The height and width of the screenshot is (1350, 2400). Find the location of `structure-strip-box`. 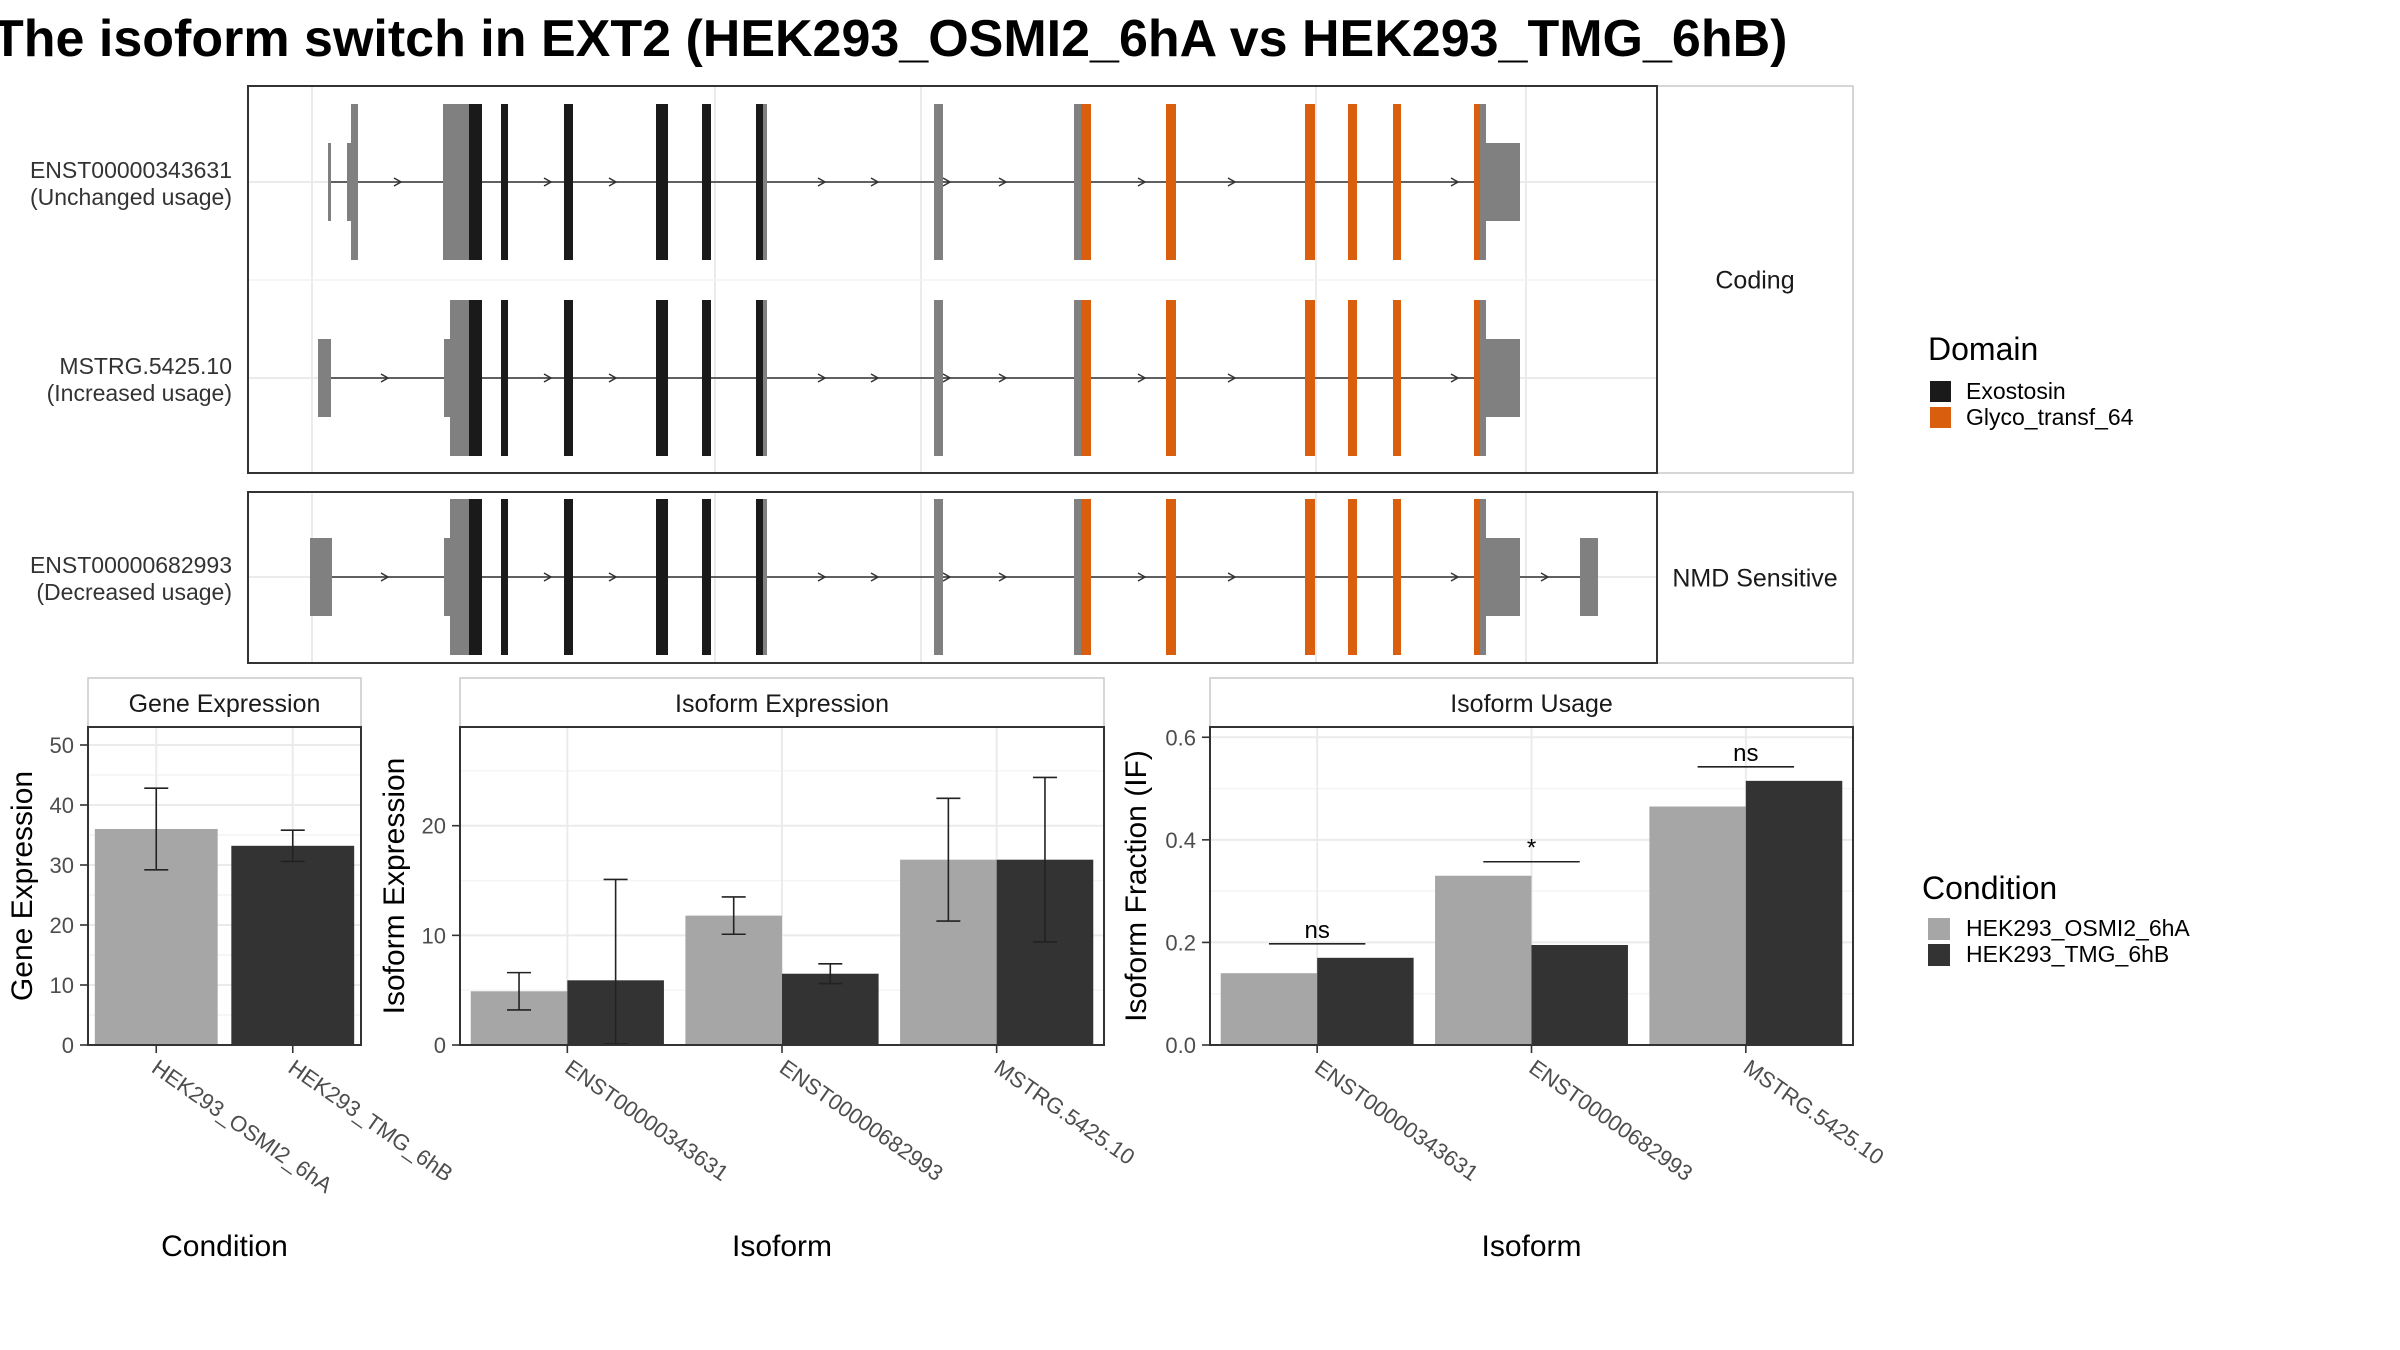

structure-strip-box is located at coordinates (1755, 577).